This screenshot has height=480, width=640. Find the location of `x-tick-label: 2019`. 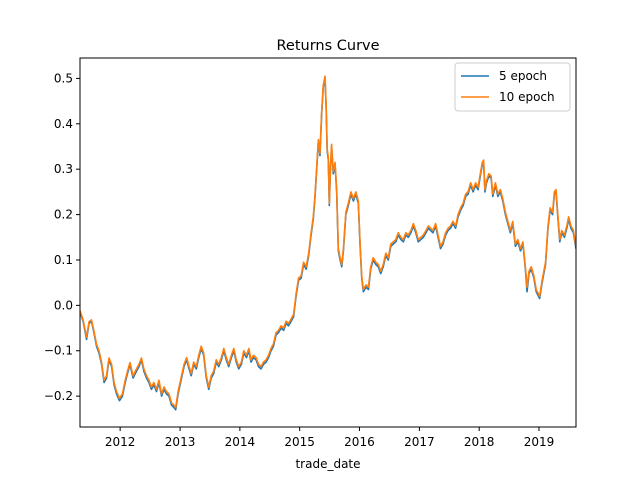

x-tick-label: 2019 is located at coordinates (539, 442).